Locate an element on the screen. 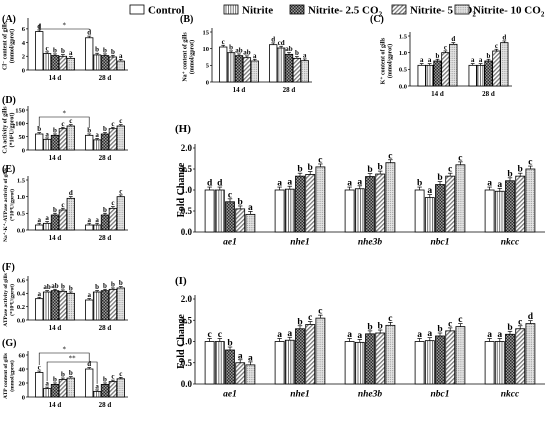  legend-item-nitrite: Nitrite is located at coordinates (248, 11).